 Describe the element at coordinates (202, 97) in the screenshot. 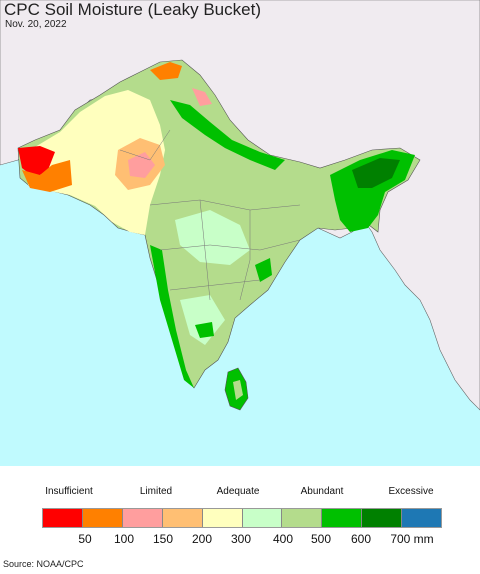

I see `region-north-orange-east` at that location.